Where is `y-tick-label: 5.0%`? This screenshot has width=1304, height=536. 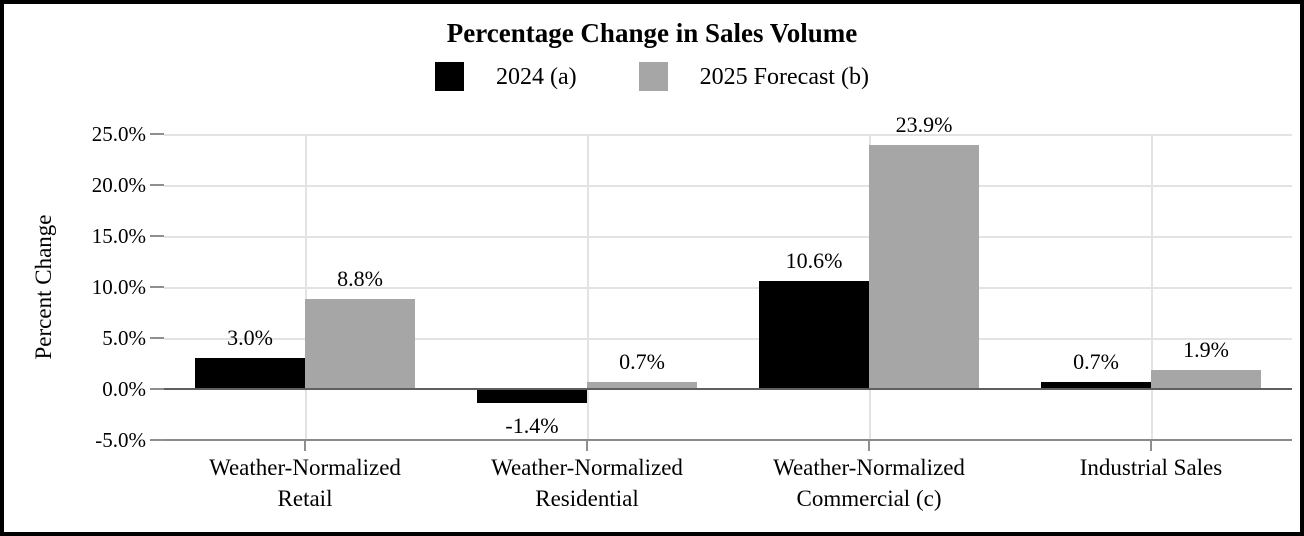 y-tick-label: 5.0% is located at coordinates (124, 338).